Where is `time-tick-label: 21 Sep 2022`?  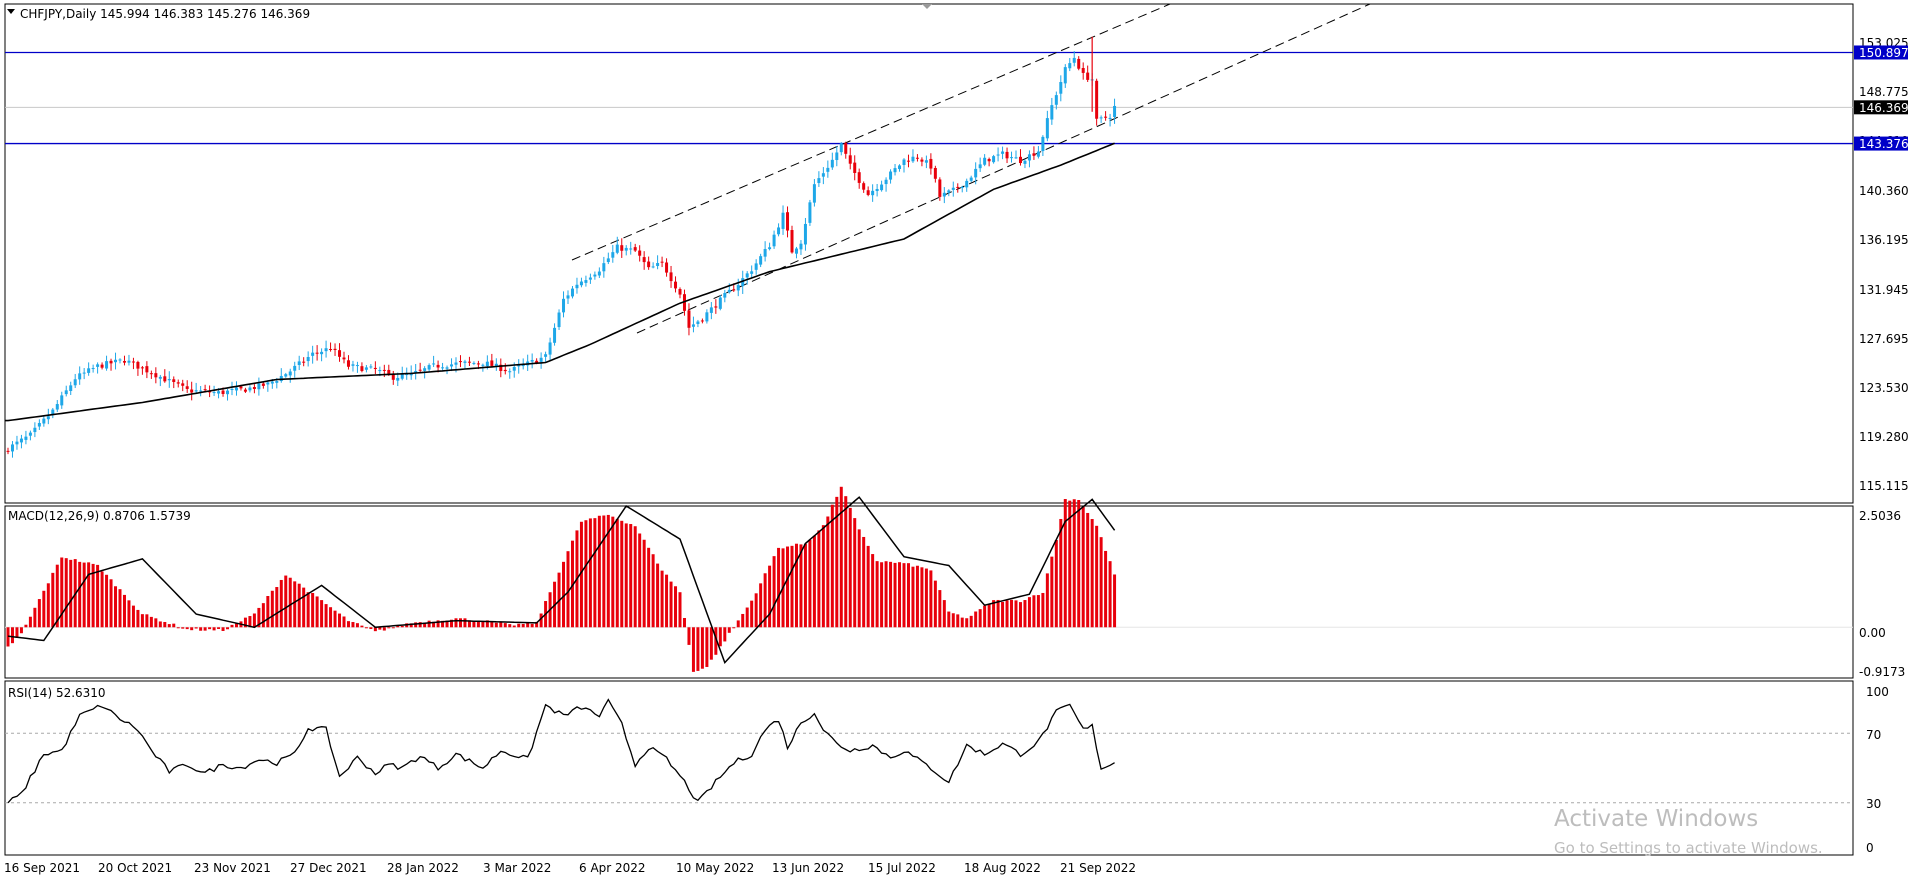 time-tick-label: 21 Sep 2022 is located at coordinates (1098, 868).